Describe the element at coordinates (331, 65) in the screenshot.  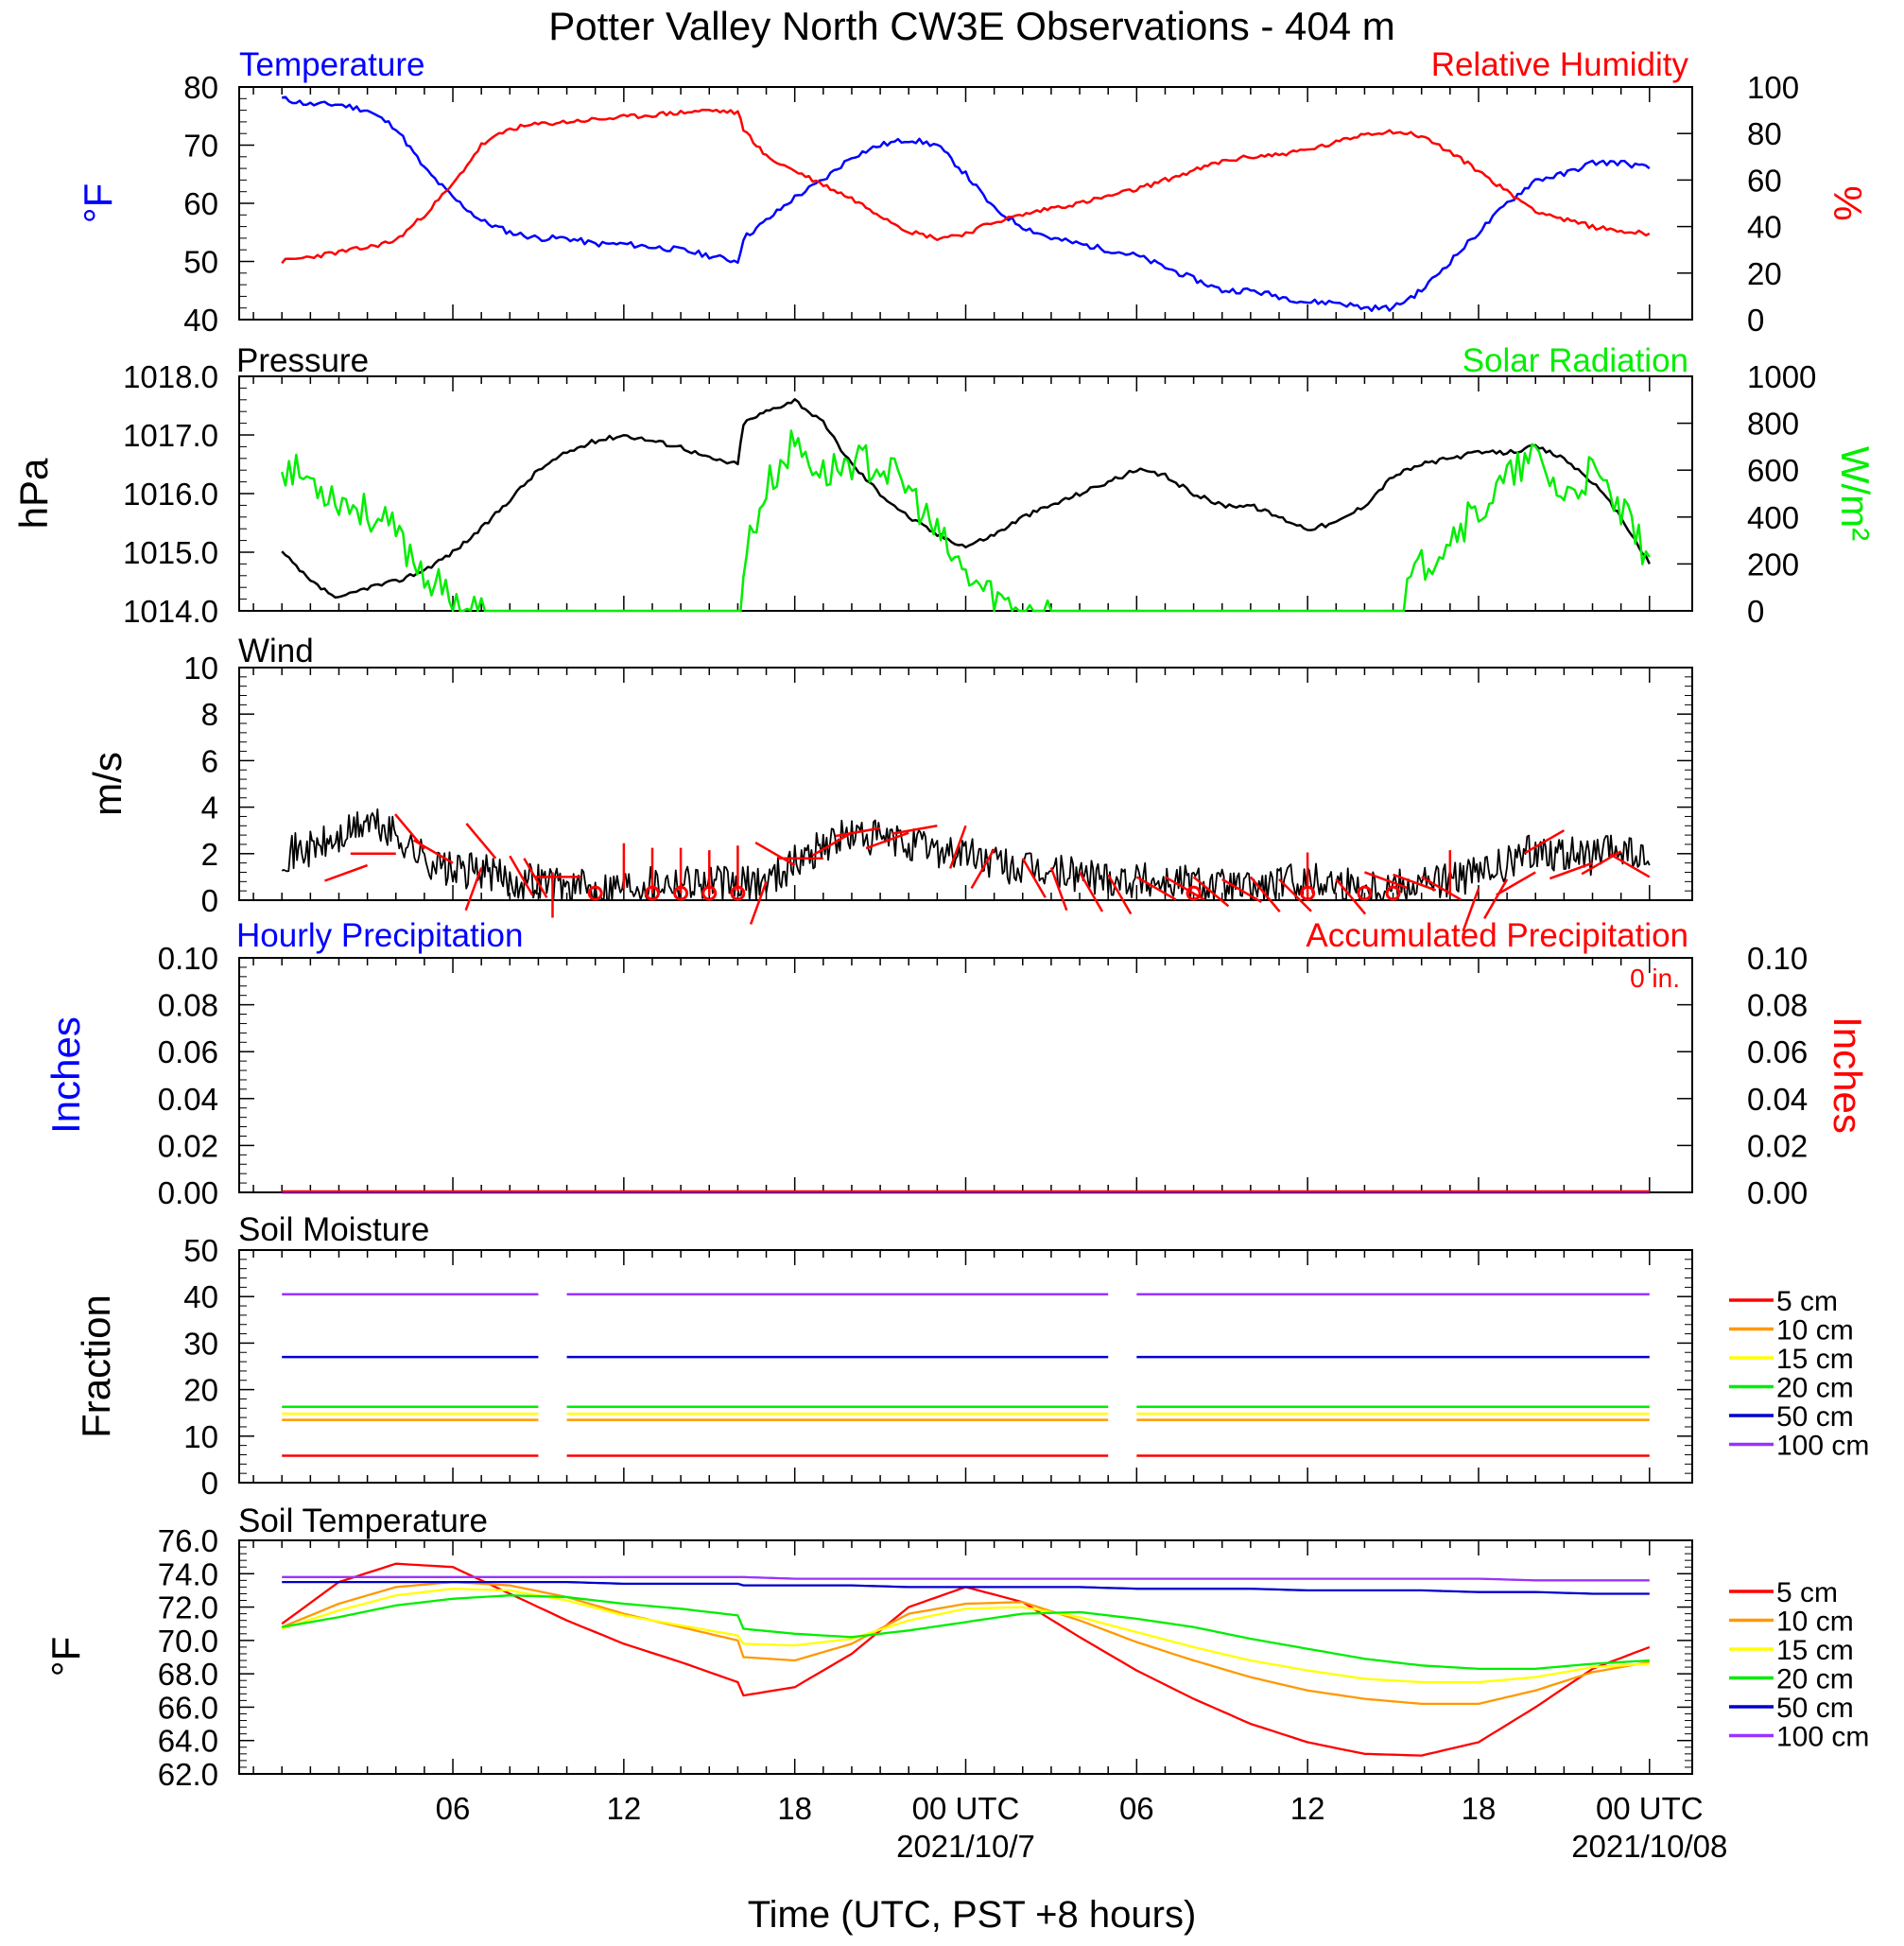
I see `panel-title-left: Temperature` at that location.